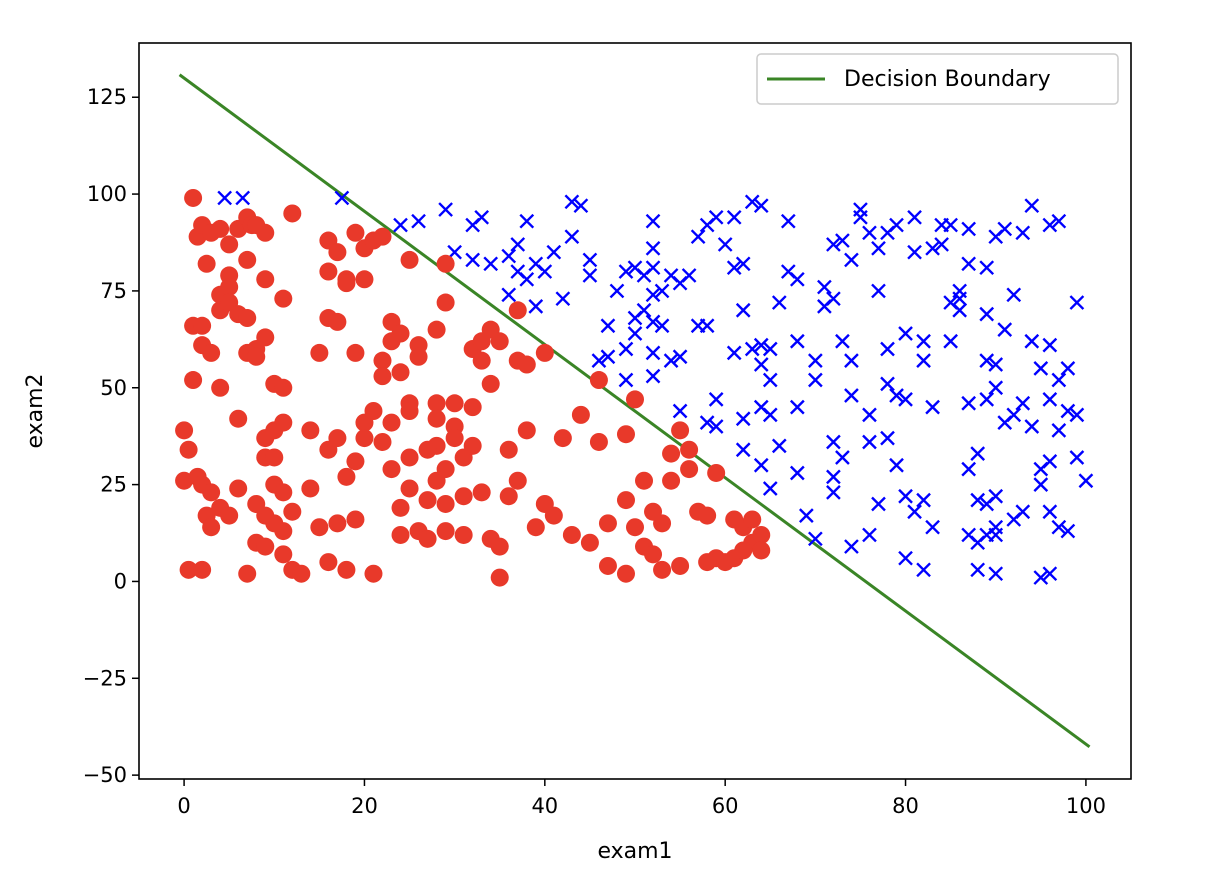 The height and width of the screenshot is (874, 1224). What do you see at coordinates (183, 806) in the screenshot?
I see `x-tick-label: 0` at bounding box center [183, 806].